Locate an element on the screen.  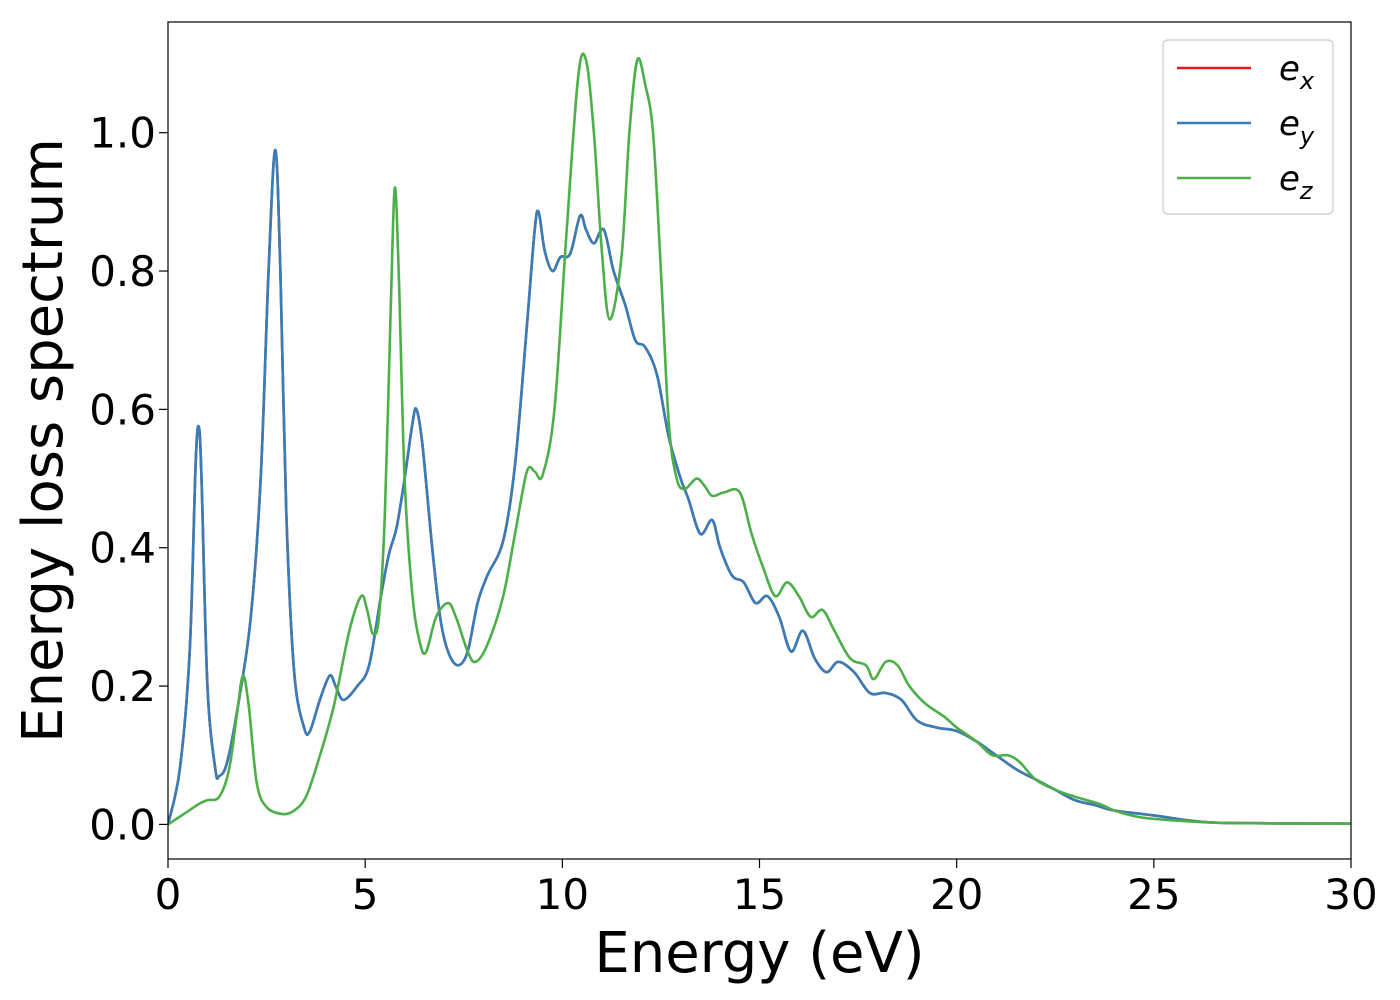
y-axis-ticks: 0.0 0.2 0.4 0.6 0.8 1.0 is located at coordinates (128, 479).